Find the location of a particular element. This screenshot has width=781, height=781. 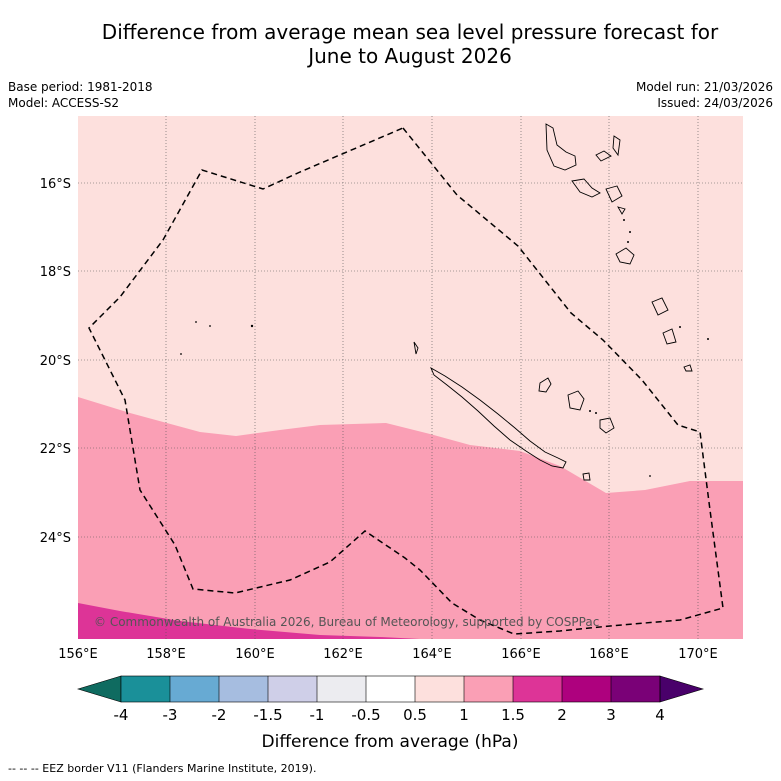

lat-label: 24°S is located at coordinates (55, 538).